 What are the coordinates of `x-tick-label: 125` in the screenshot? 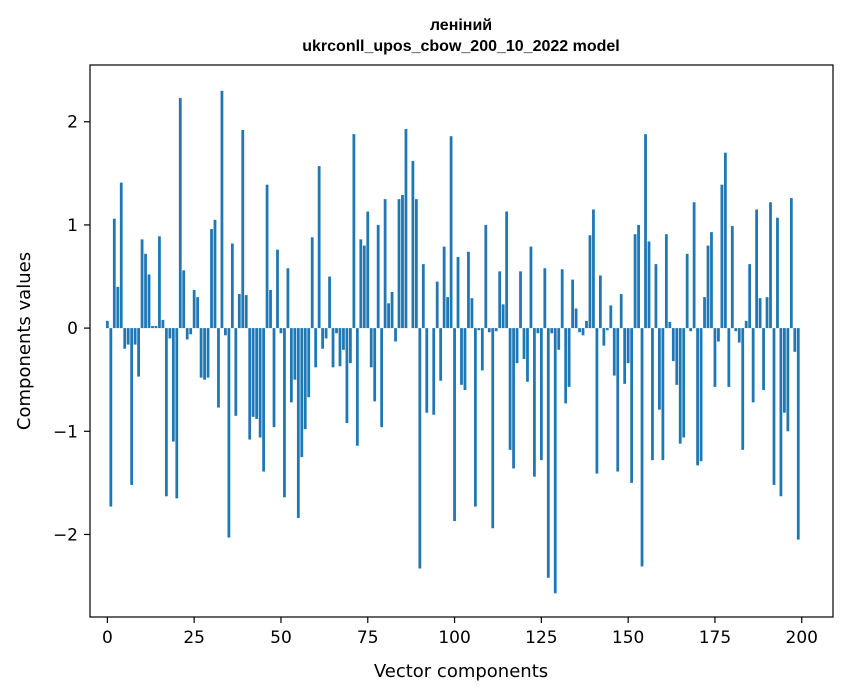 It's located at (541, 638).